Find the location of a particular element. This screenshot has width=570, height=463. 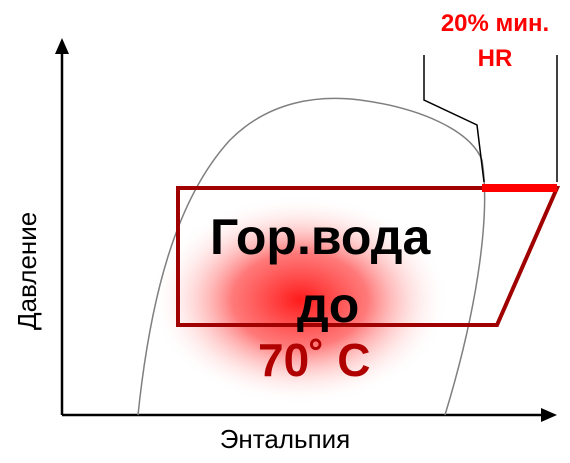

x-axis-arrow-icon is located at coordinates (549, 415).